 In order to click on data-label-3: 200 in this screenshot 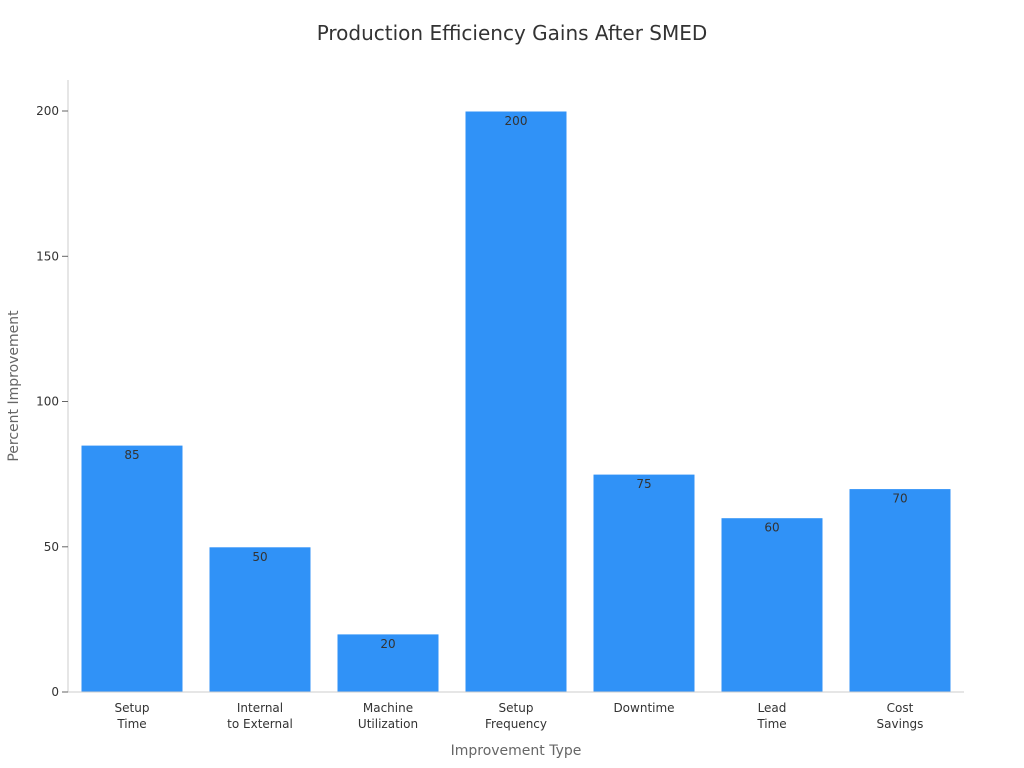, I will do `click(516, 121)`.